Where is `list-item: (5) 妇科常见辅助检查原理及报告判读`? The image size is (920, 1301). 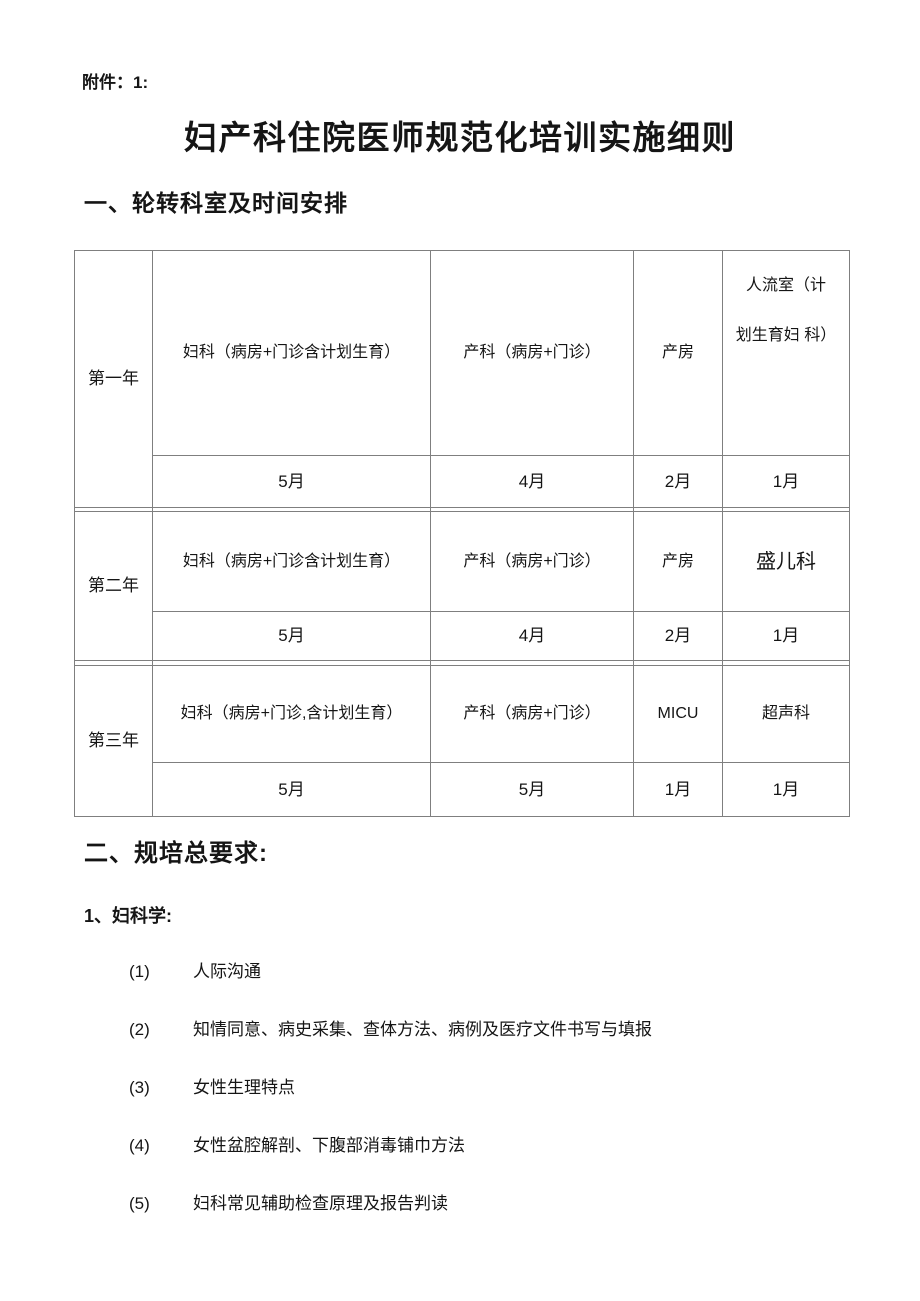
list-item: (5) 妇科常见辅助检查原理及报告判读 is located at coordinates (489, 1204).